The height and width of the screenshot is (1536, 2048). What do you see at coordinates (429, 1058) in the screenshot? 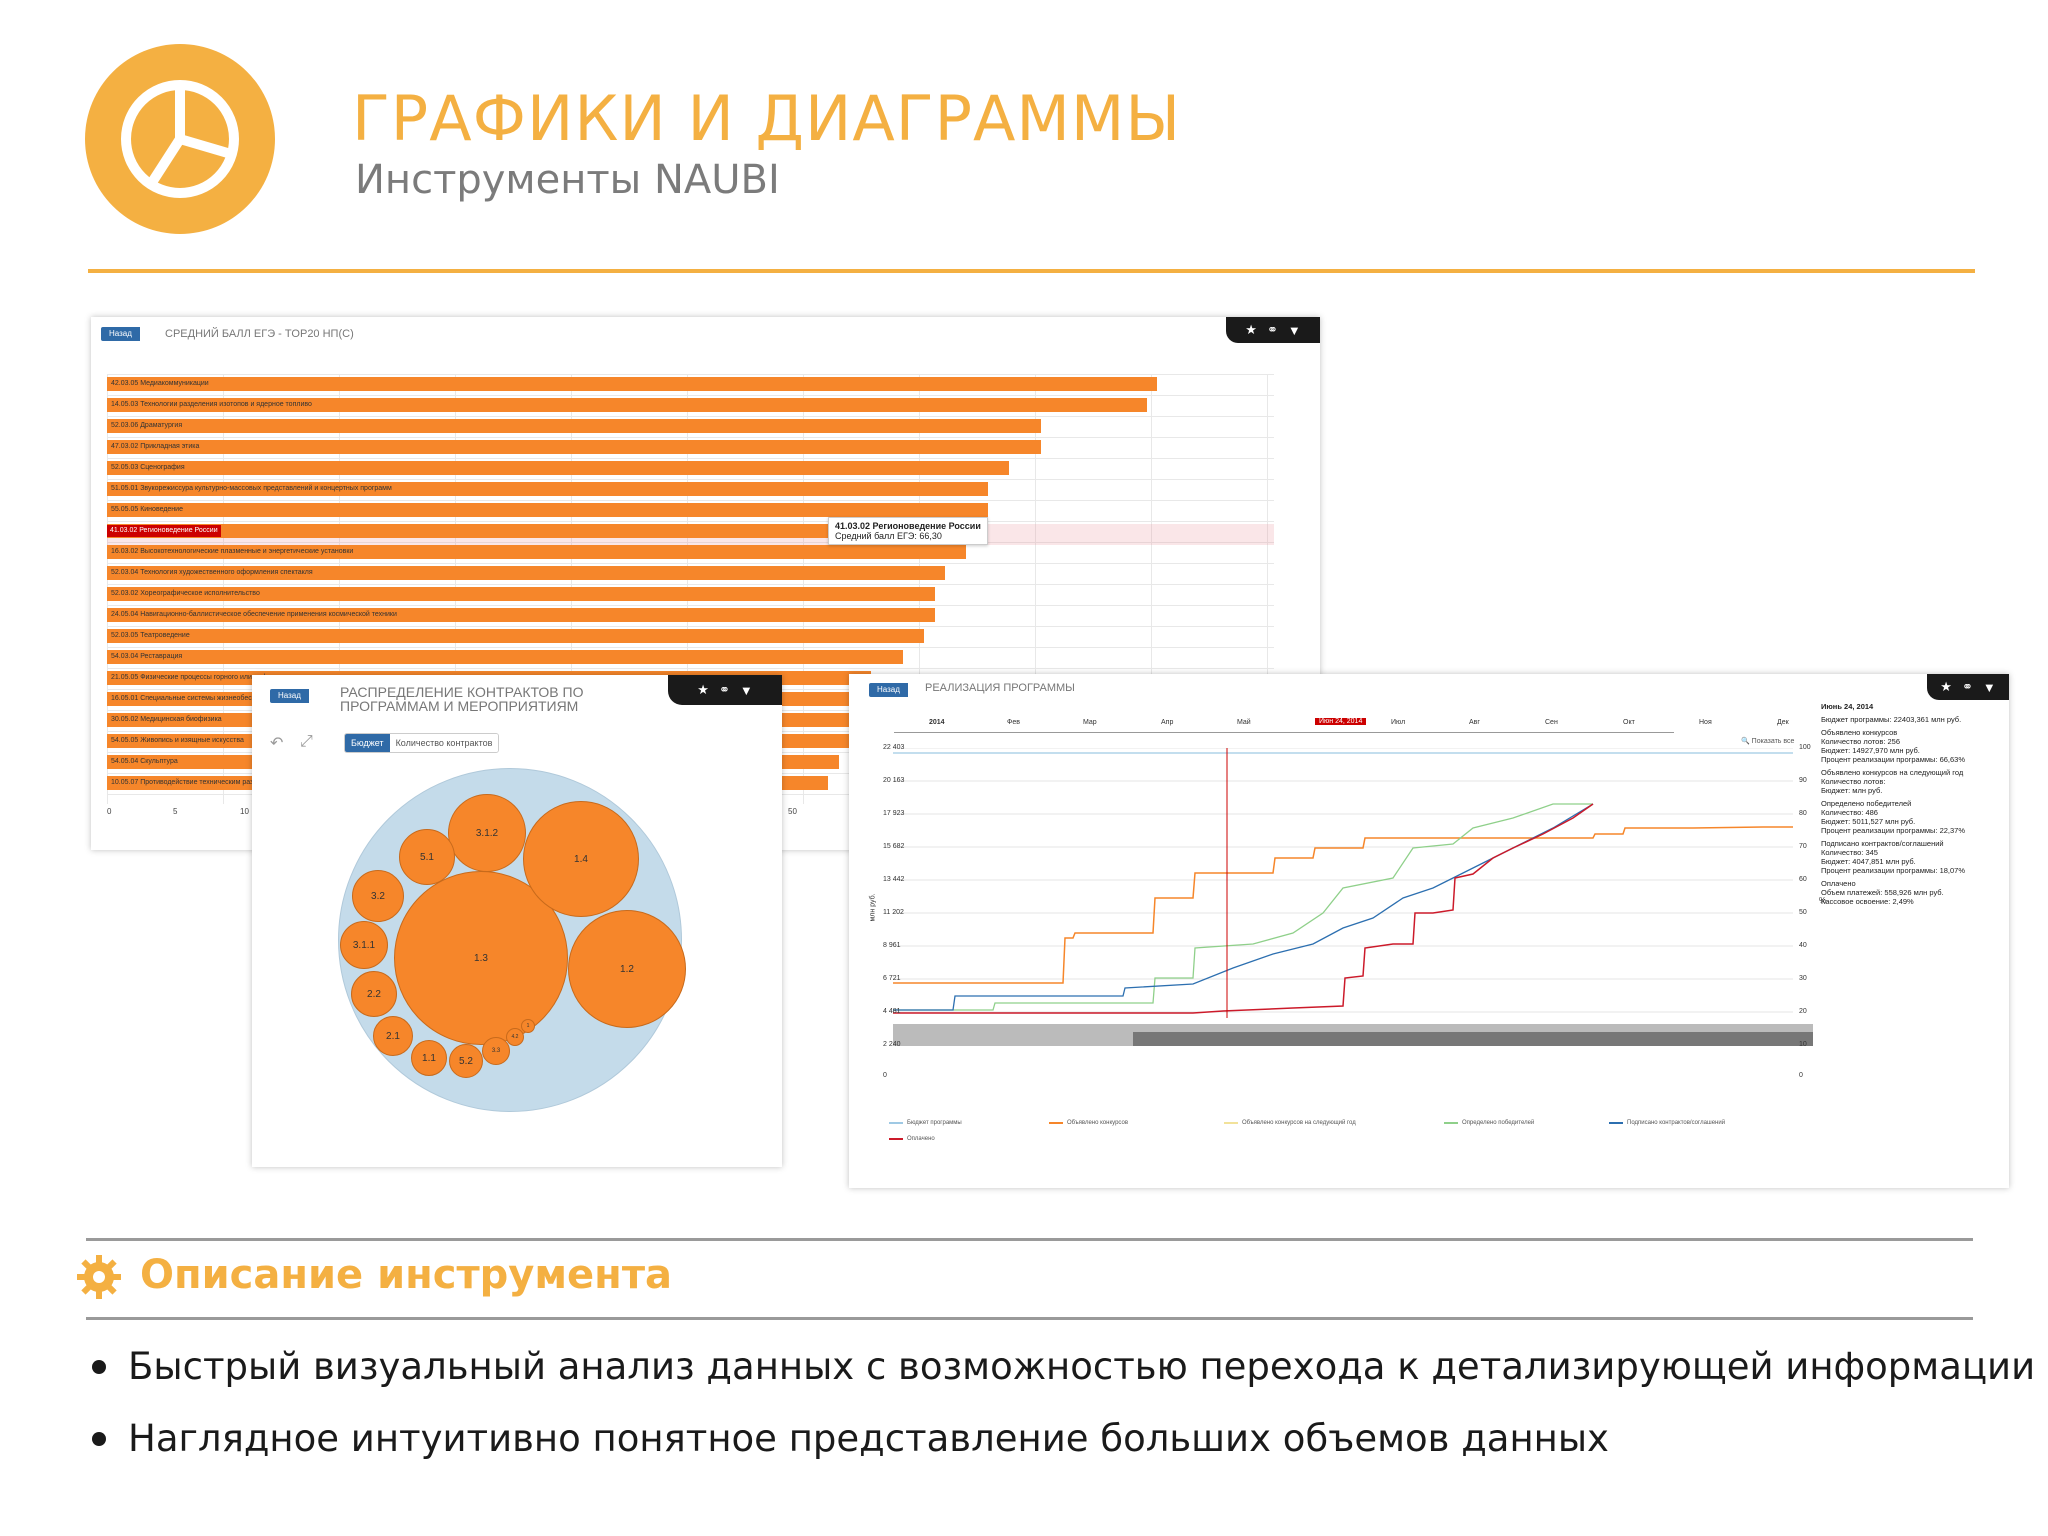
I see `bubble-1-1: 1.1` at bounding box center [429, 1058].